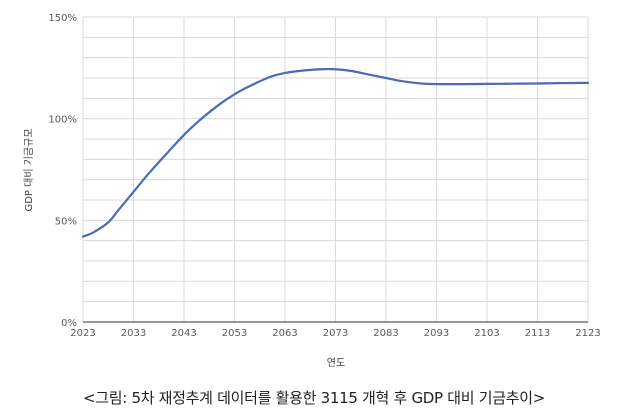  Describe the element at coordinates (537, 333) in the screenshot. I see `x-tick-label: 2113` at that location.